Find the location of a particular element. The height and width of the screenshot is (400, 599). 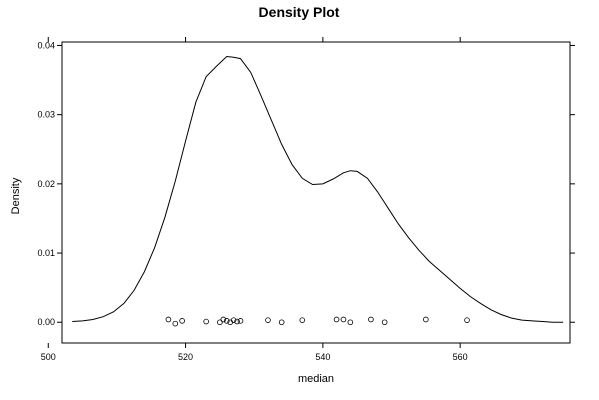

y-axis-label: Density is located at coordinates (16, 195).